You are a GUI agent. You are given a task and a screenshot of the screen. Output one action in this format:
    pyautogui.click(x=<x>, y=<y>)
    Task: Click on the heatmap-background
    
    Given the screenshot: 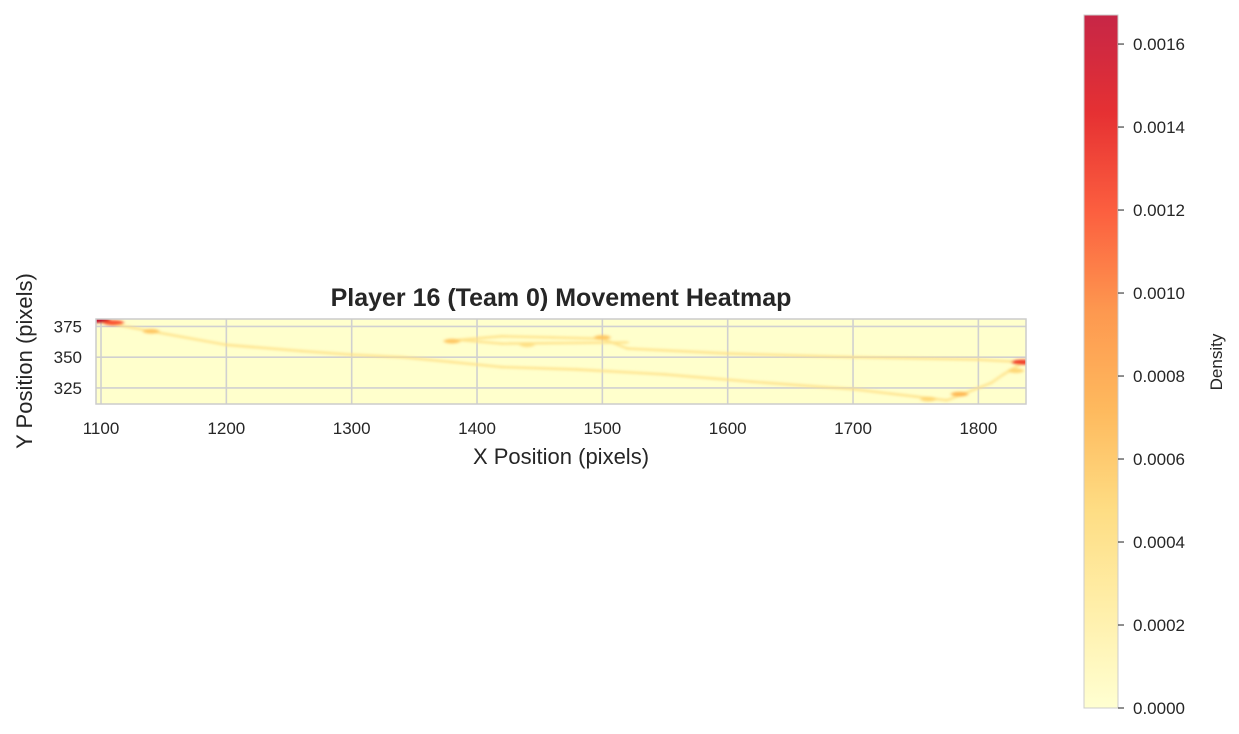 What is the action you would take?
    pyautogui.click(x=561, y=361)
    